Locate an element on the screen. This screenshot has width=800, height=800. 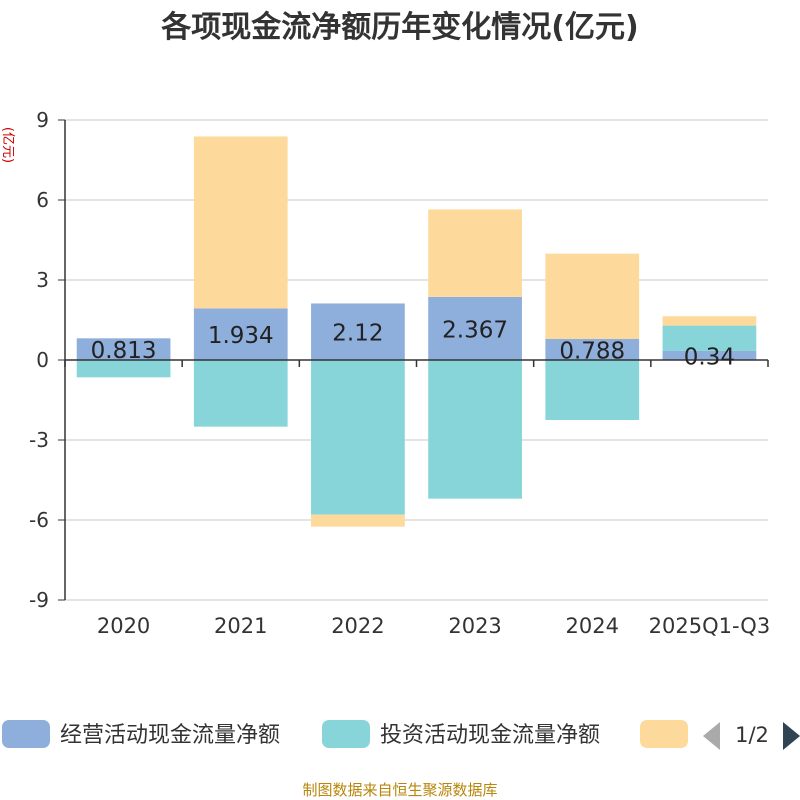
bar-series3-2023 is located at coordinates (475, 253).